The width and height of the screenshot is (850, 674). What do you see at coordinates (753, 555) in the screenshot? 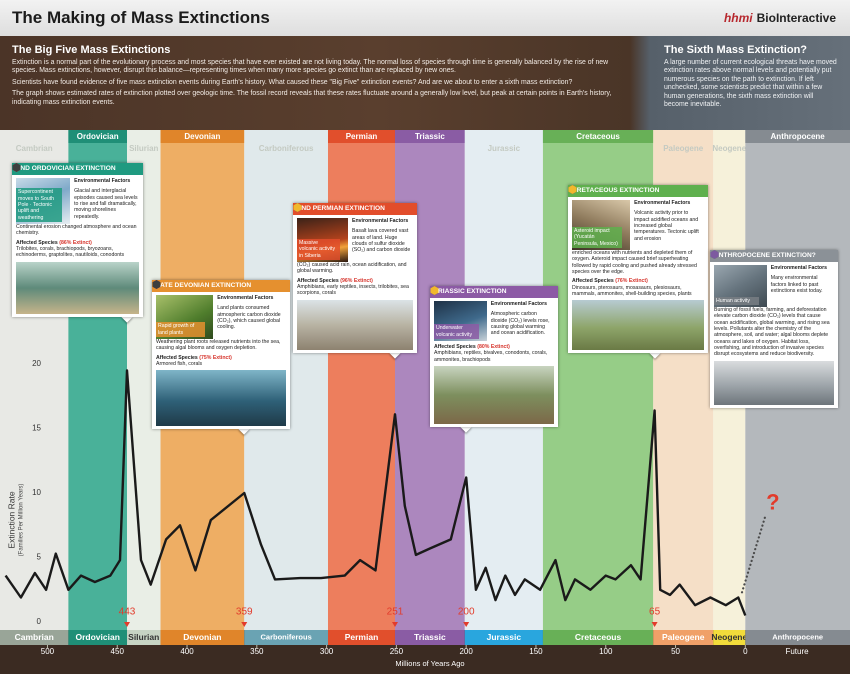
I see `projection-line` at bounding box center [753, 555].